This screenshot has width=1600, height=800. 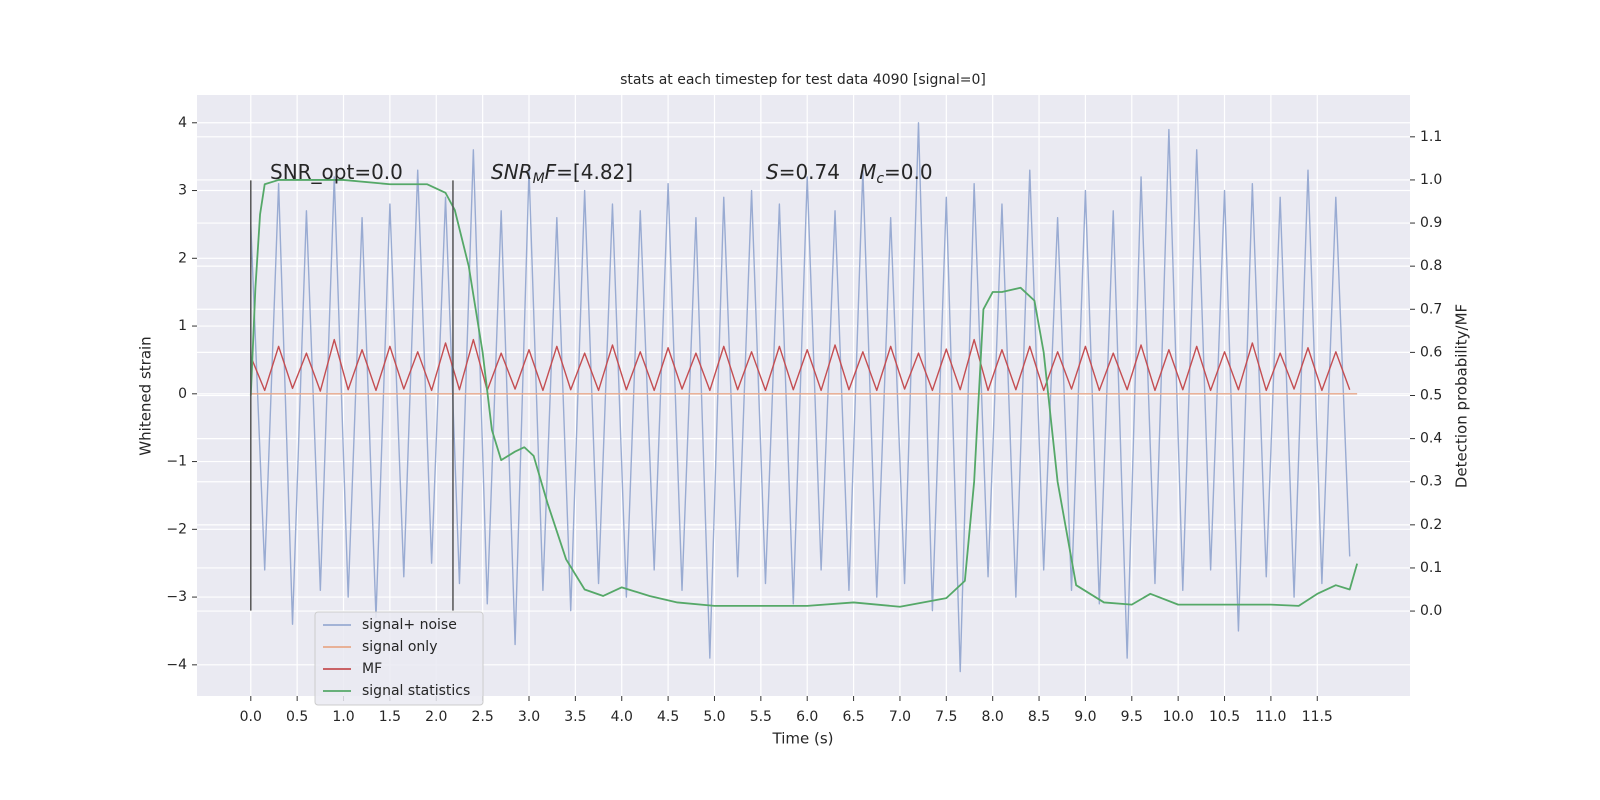 What do you see at coordinates (900, 717) in the screenshot?
I see `x-tick-label: 7.0` at bounding box center [900, 717].